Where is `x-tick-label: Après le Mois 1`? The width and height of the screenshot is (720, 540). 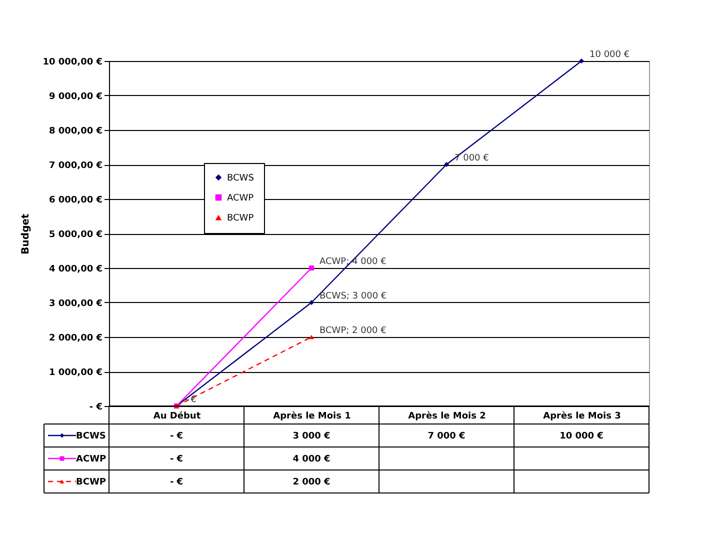
x-tick-label: Après le Mois 1 is located at coordinates (312, 416).